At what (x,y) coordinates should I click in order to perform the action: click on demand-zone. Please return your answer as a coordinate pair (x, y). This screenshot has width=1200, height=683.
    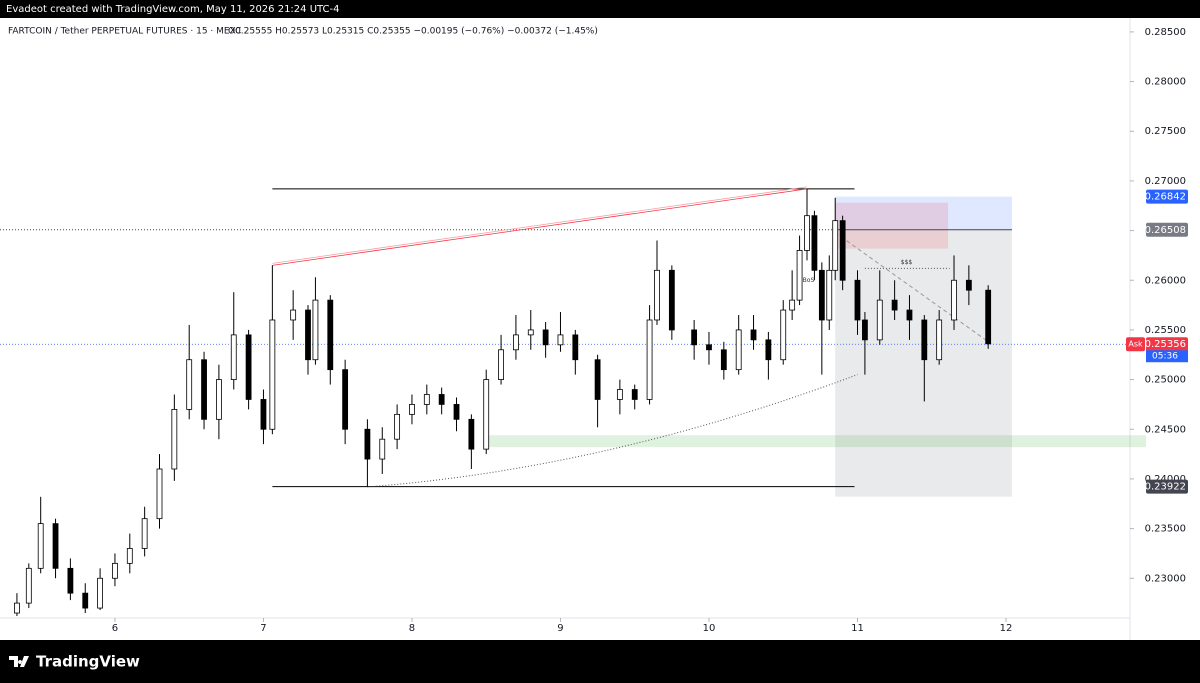
    Looking at the image, I should click on (814, 441).